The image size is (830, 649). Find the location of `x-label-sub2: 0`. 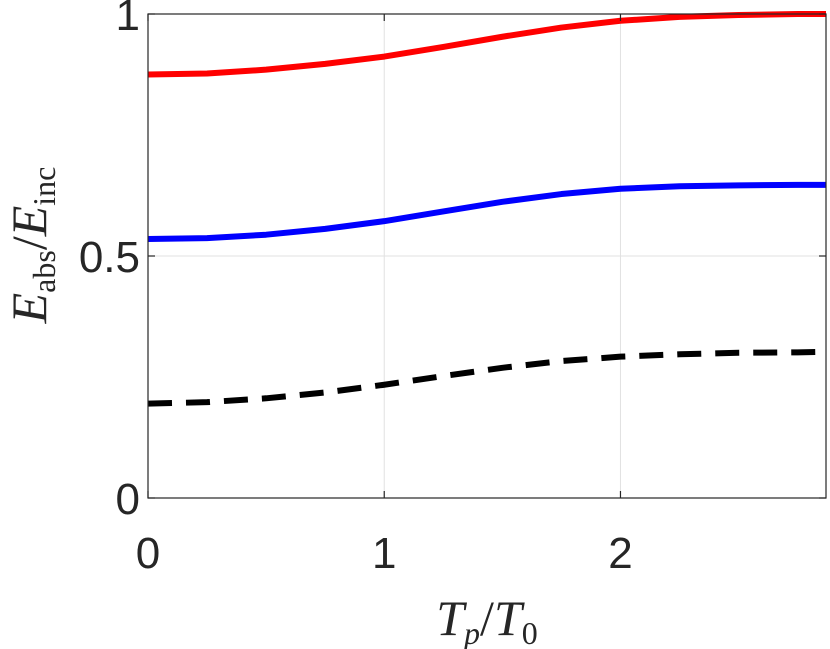

x-label-sub2: 0 is located at coordinates (530, 632).